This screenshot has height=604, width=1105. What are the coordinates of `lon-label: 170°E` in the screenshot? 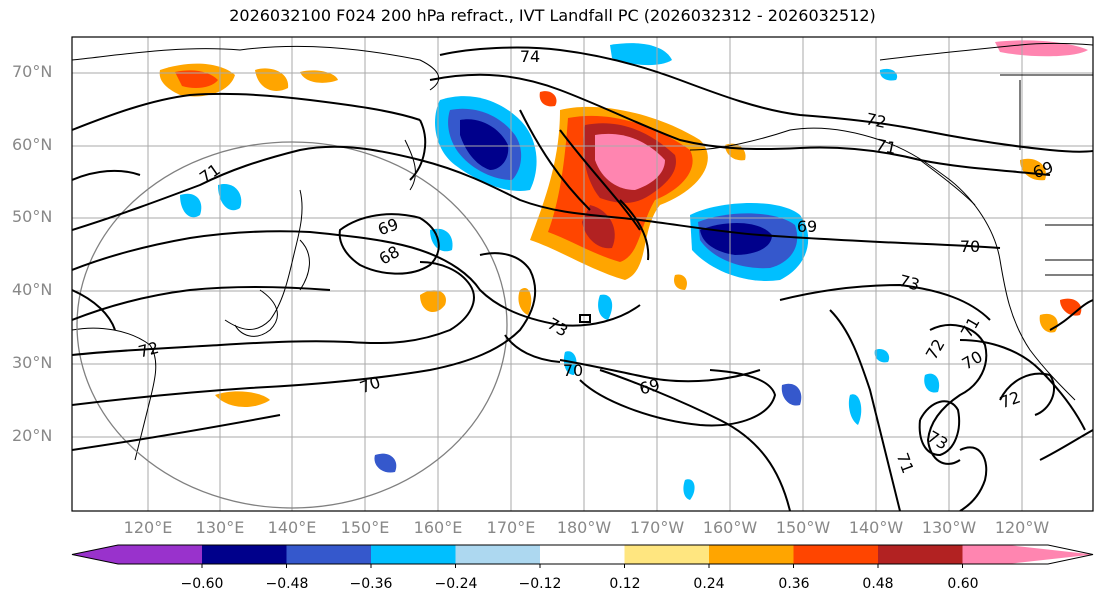 It's located at (511, 527).